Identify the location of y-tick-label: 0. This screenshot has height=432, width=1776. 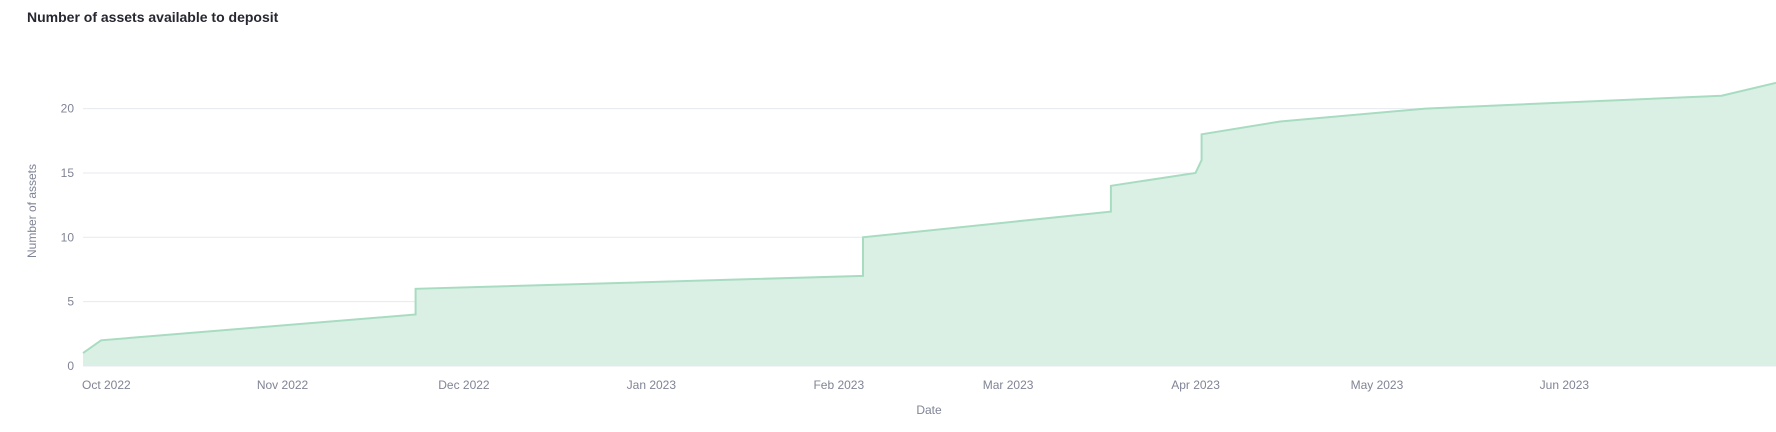
(70, 366).